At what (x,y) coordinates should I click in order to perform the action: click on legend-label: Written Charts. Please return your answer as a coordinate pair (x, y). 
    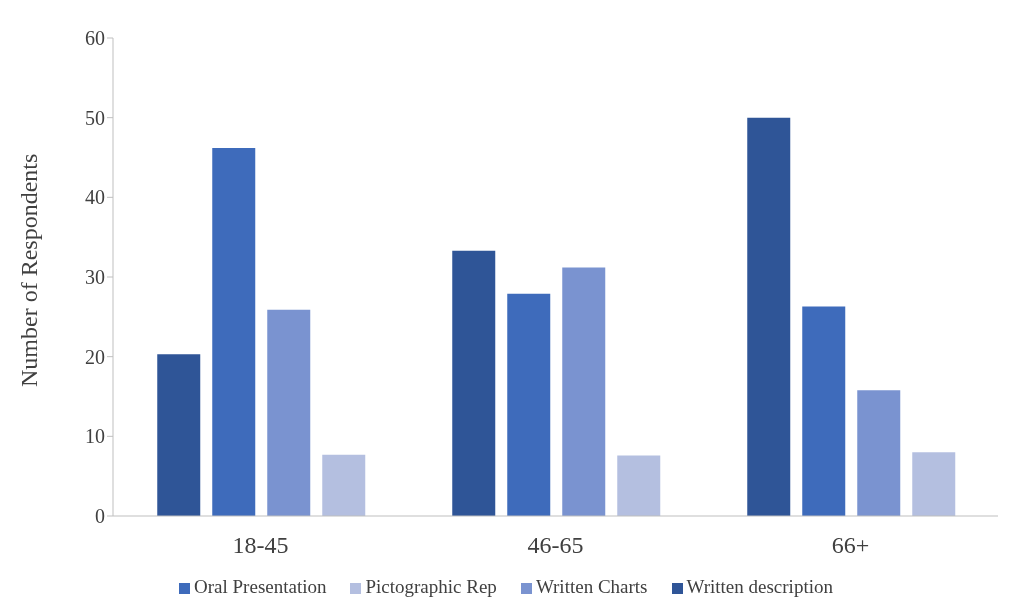
    Looking at the image, I should click on (591, 586).